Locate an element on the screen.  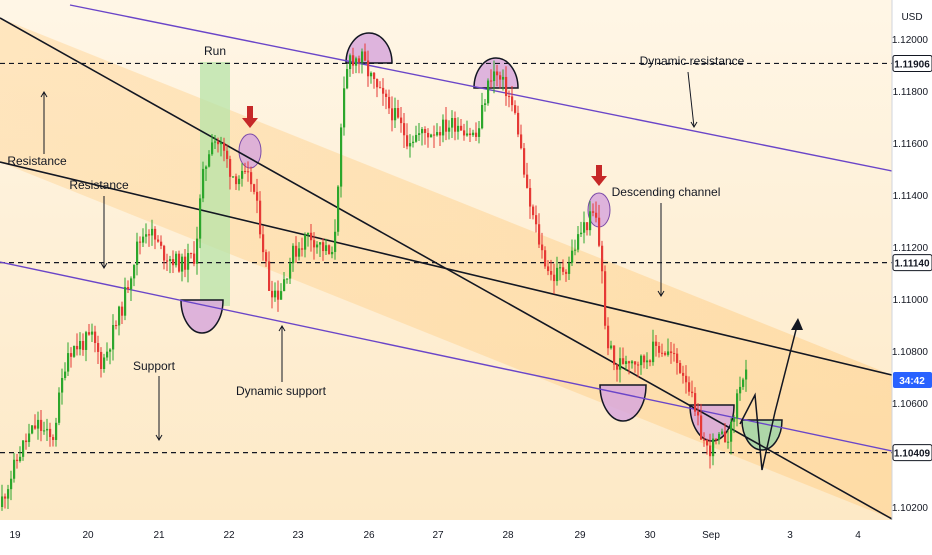
x-tick-label: 28 is located at coordinates (508, 535).